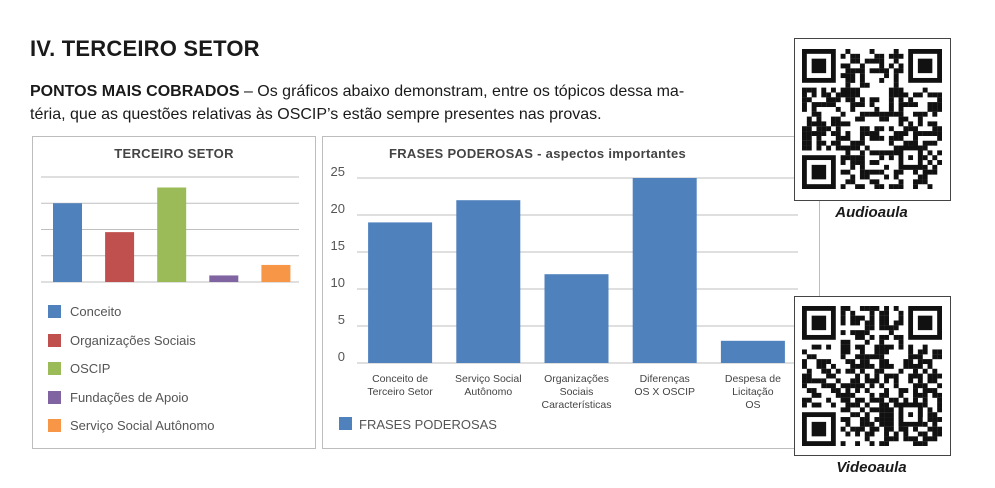 The height and width of the screenshot is (488, 995). I want to click on chart1-legend-label: Fundações de Apoio, so click(129, 397).